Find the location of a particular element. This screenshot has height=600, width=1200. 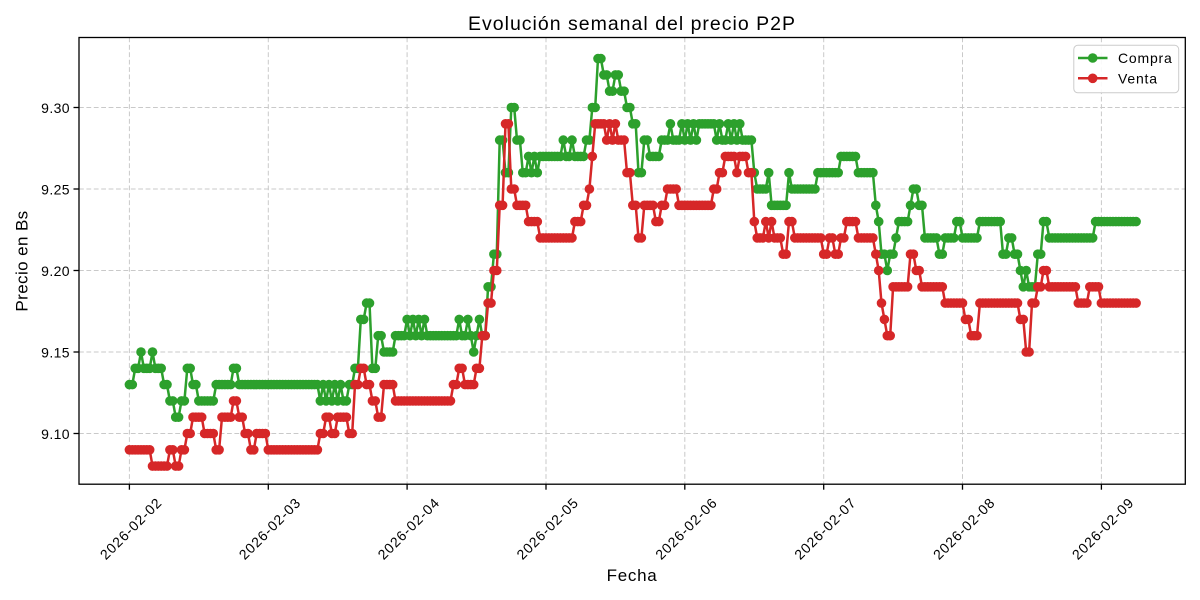

svg-text:Evolución semanal del precio P: Evolución semanal del precio P2P is located at coordinates (632, 24).